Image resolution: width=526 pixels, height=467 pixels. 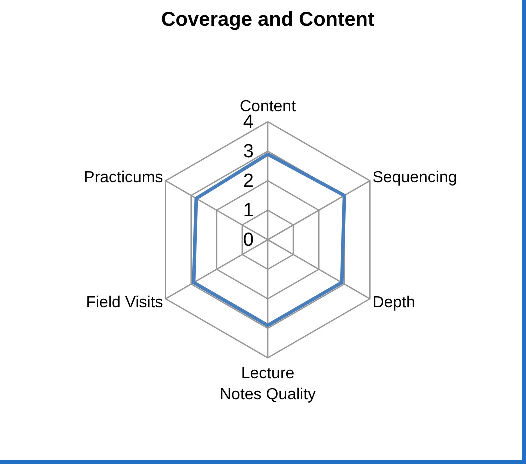 I want to click on chart-title: Coverage and Content, so click(x=268, y=20).